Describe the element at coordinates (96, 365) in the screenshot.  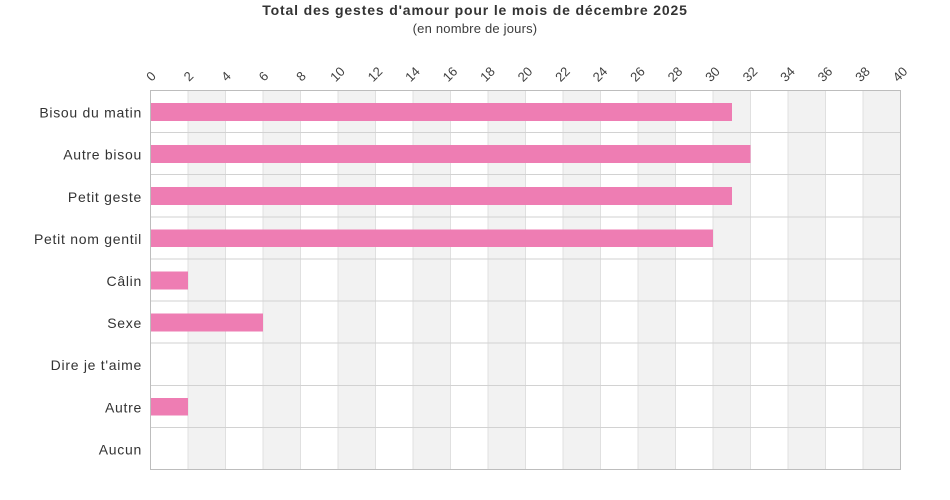
I see `svg-text: Dire je t'aime` at that location.